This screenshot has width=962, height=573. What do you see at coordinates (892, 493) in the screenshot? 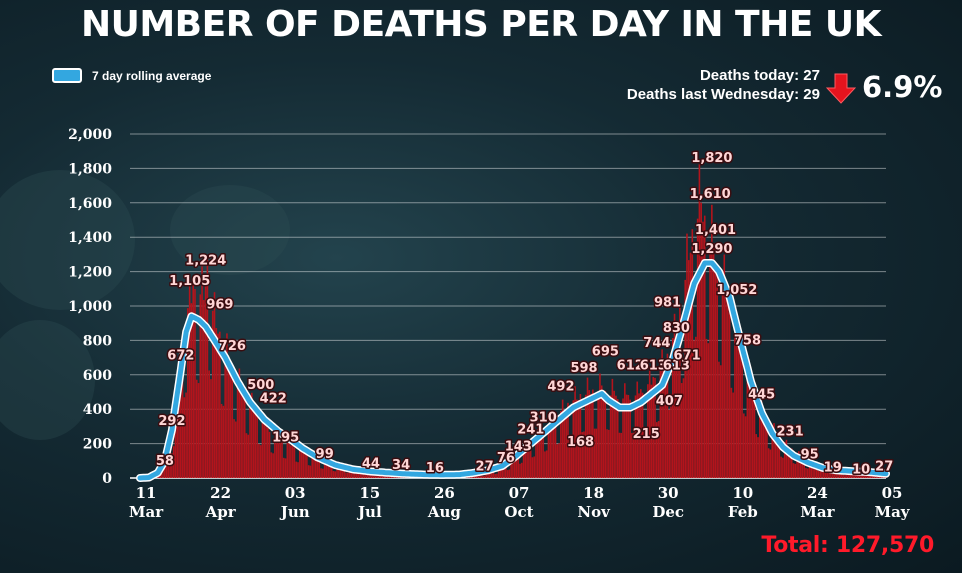
I see `x-tick-label: 05` at bounding box center [892, 493].